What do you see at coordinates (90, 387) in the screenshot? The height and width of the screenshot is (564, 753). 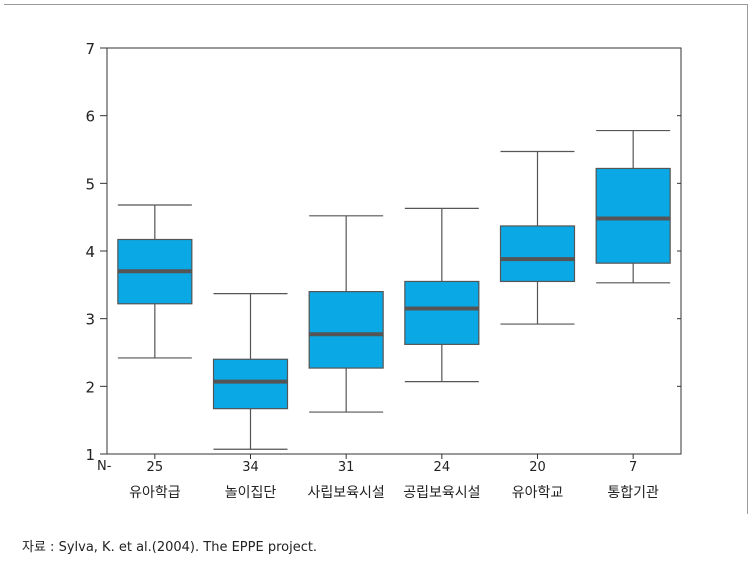 I see `y-tick-label: 2` at bounding box center [90, 387].